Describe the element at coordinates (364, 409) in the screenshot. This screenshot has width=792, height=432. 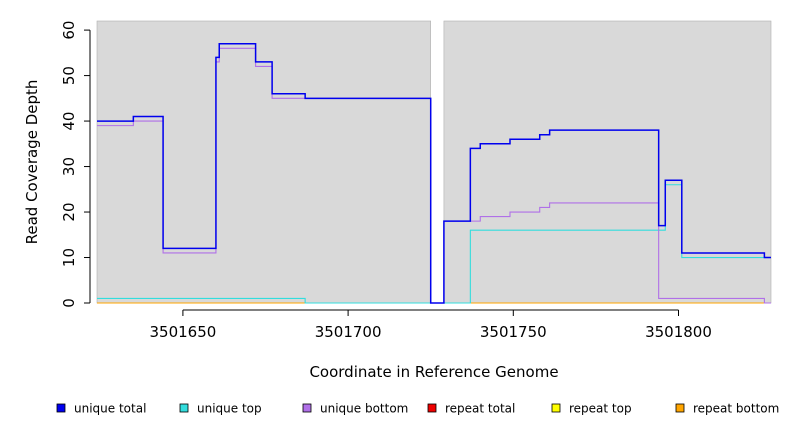
I see `legend-label-unique-bottom: unique bottom` at that location.